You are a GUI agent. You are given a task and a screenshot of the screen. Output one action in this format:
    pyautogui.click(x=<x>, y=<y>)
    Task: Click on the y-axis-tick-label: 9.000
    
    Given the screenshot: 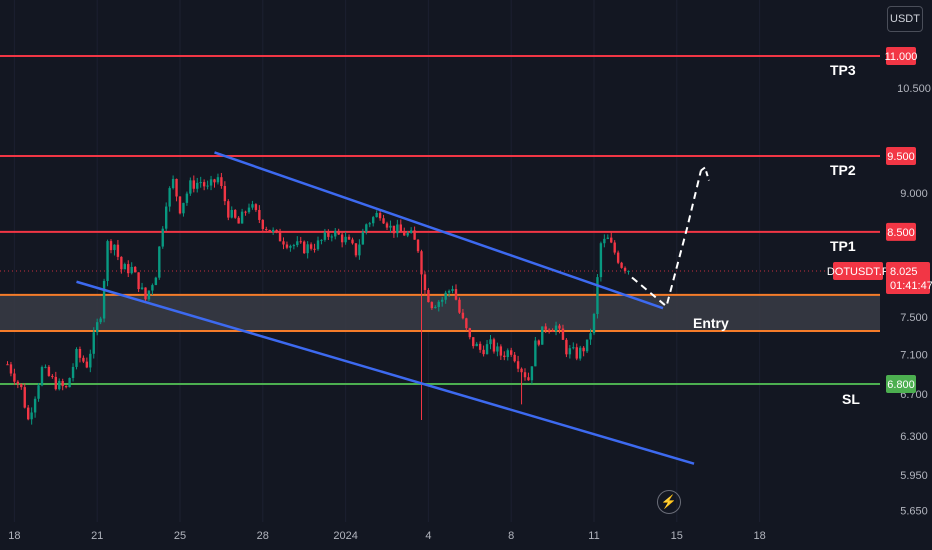 What is the action you would take?
    pyautogui.click(x=914, y=194)
    